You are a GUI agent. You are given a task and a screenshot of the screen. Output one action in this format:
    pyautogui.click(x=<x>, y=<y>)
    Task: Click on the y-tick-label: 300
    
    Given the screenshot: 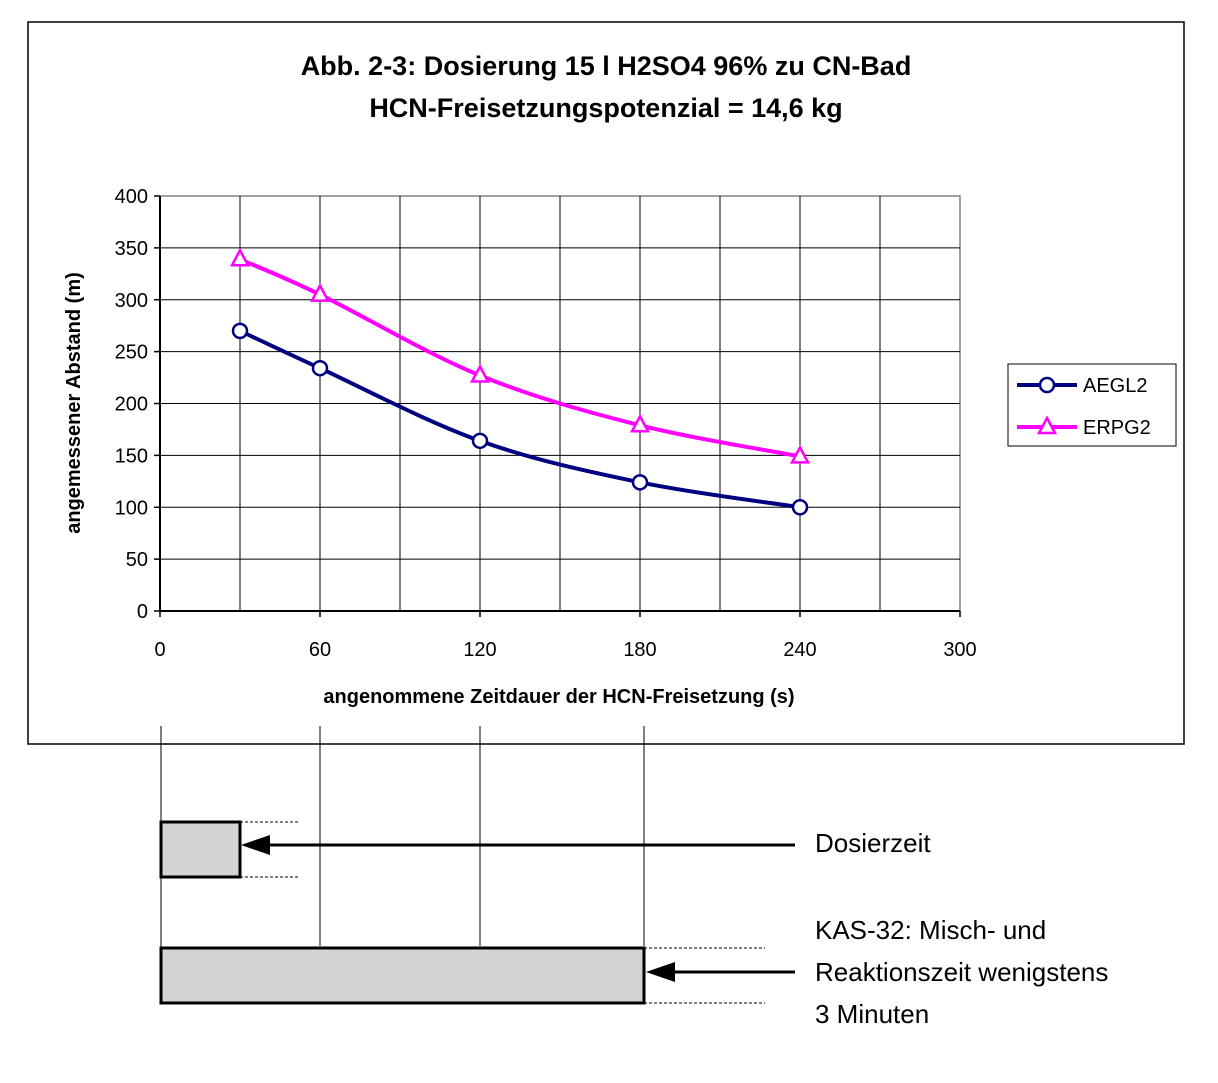 What is the action you would take?
    pyautogui.click(x=131, y=301)
    